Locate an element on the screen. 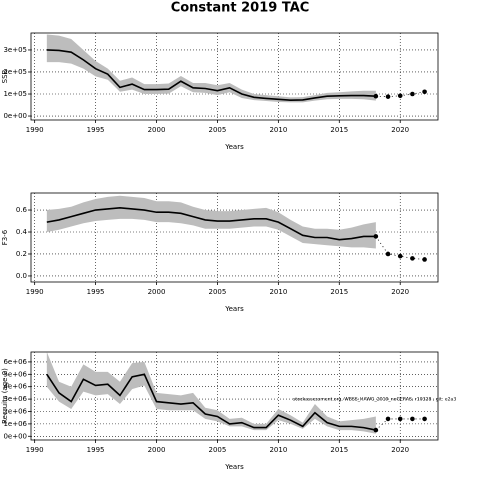  y-axis-label: F3-6 is located at coordinates (5, 237).